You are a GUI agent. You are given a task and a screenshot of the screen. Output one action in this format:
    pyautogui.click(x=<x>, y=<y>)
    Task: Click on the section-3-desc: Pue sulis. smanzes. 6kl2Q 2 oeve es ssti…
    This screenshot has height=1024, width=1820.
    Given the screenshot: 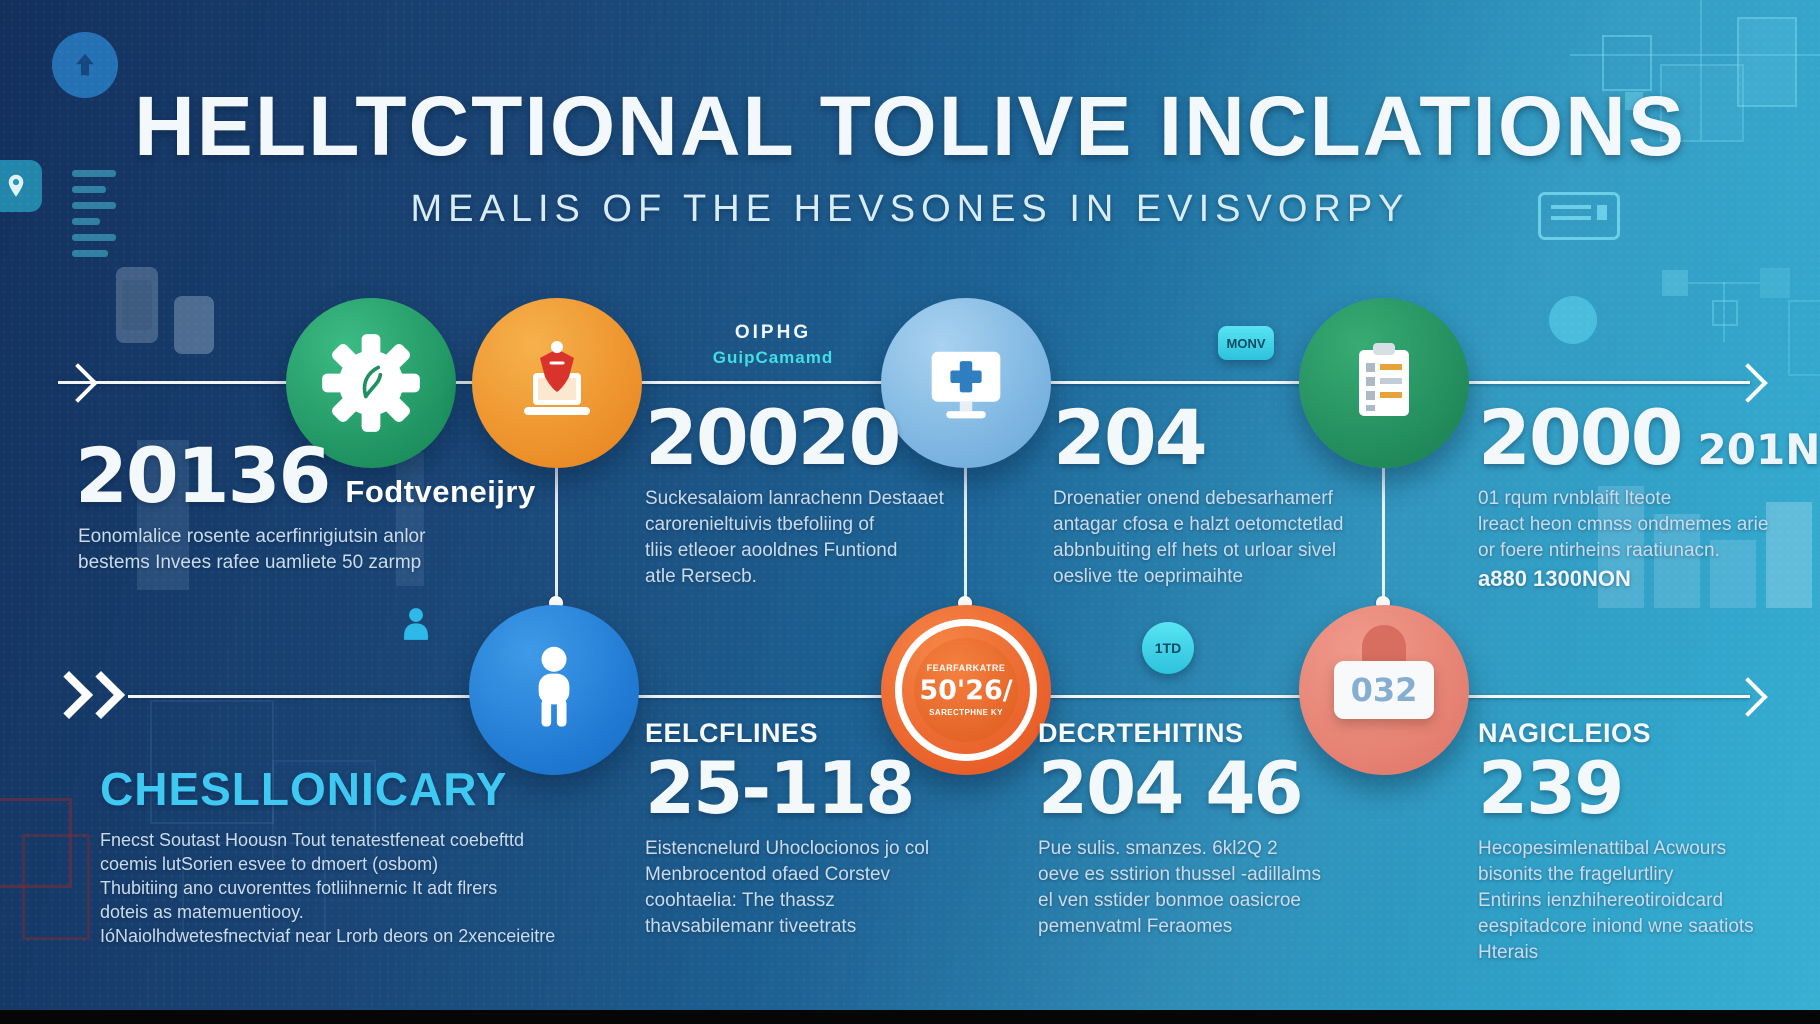 What is the action you would take?
    pyautogui.click(x=1180, y=887)
    